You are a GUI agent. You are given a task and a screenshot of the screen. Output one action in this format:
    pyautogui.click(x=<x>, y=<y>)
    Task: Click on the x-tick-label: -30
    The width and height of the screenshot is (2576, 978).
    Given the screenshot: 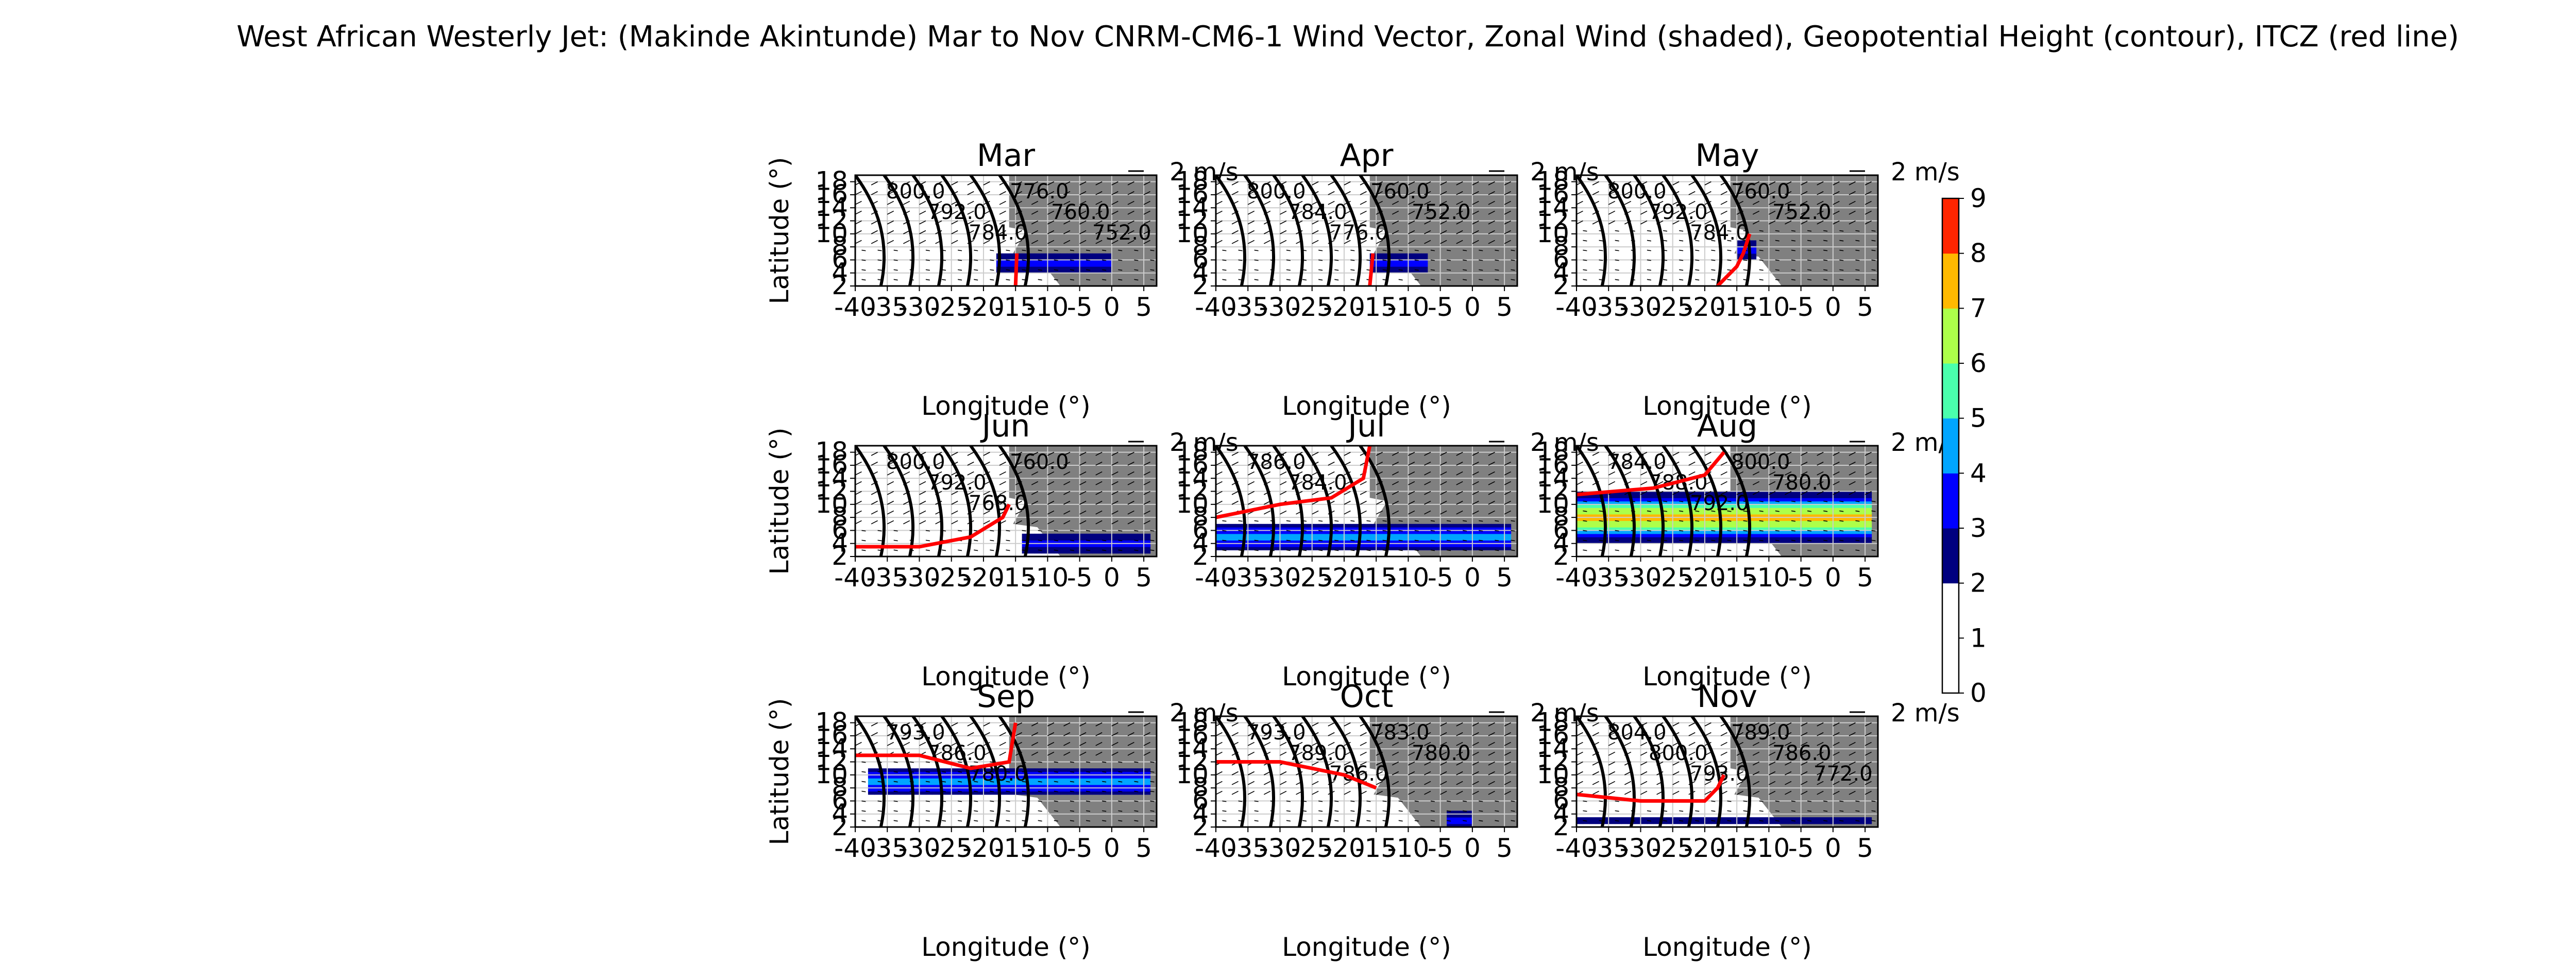 What is the action you would take?
    pyautogui.click(x=920, y=307)
    